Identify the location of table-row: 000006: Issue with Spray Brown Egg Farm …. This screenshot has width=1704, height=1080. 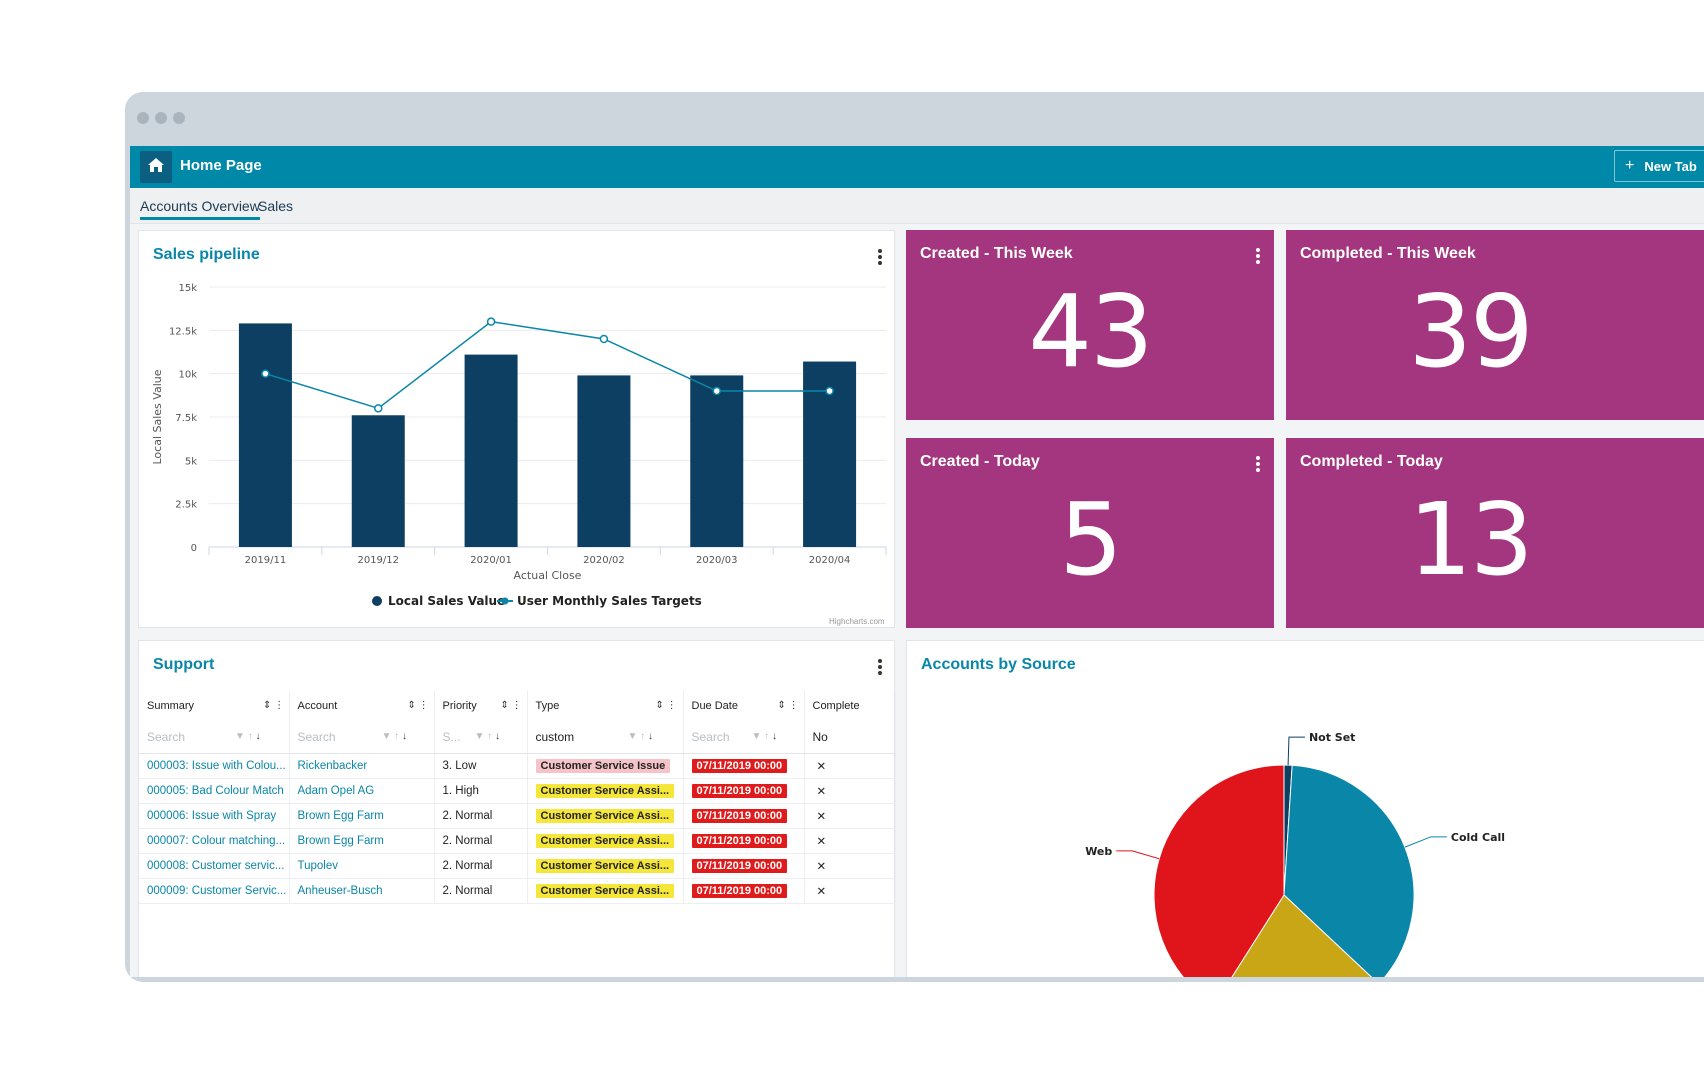
(517, 816).